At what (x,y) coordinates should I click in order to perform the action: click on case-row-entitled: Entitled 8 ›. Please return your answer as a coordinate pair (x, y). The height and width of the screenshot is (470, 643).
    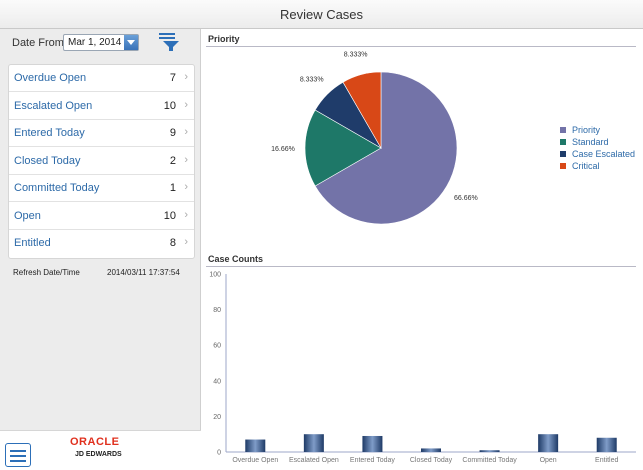
    Looking at the image, I should click on (101, 243).